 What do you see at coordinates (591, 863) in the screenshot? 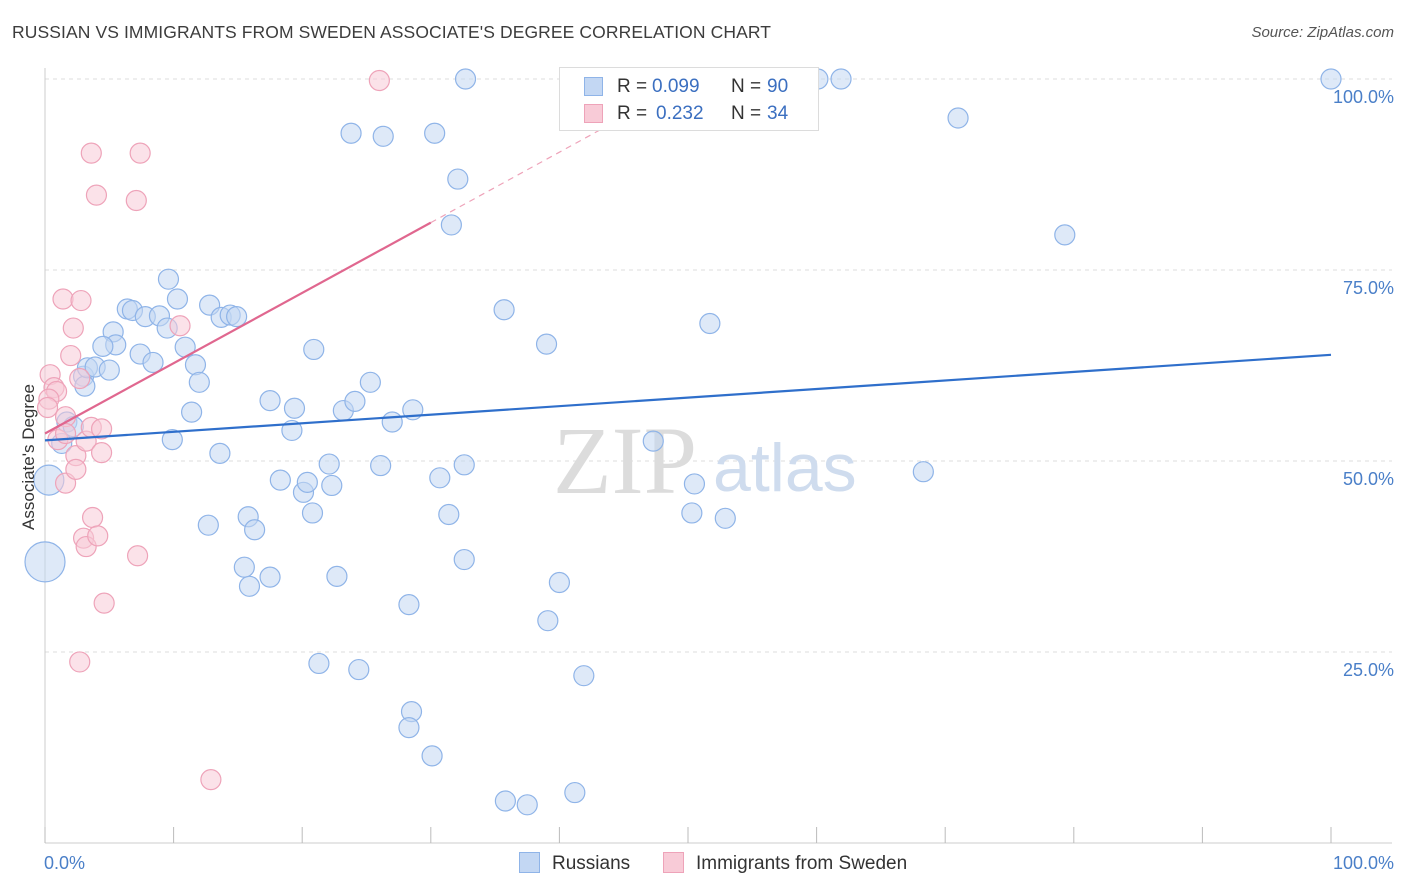
I see `bottom-legend-label-russians: Russians` at bounding box center [591, 863].